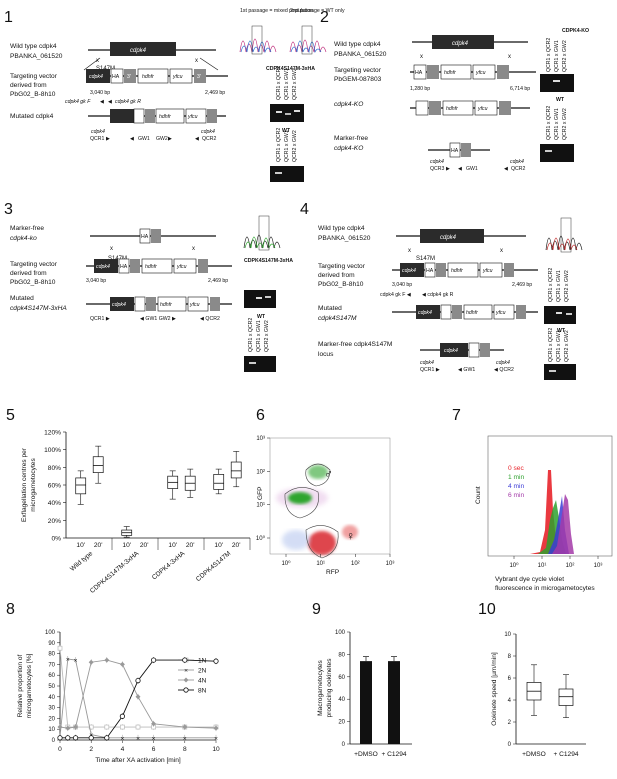  What do you see at coordinates (100, 319) in the screenshot?
I see `svg-text: QCR1 ▶` at bounding box center [100, 319].